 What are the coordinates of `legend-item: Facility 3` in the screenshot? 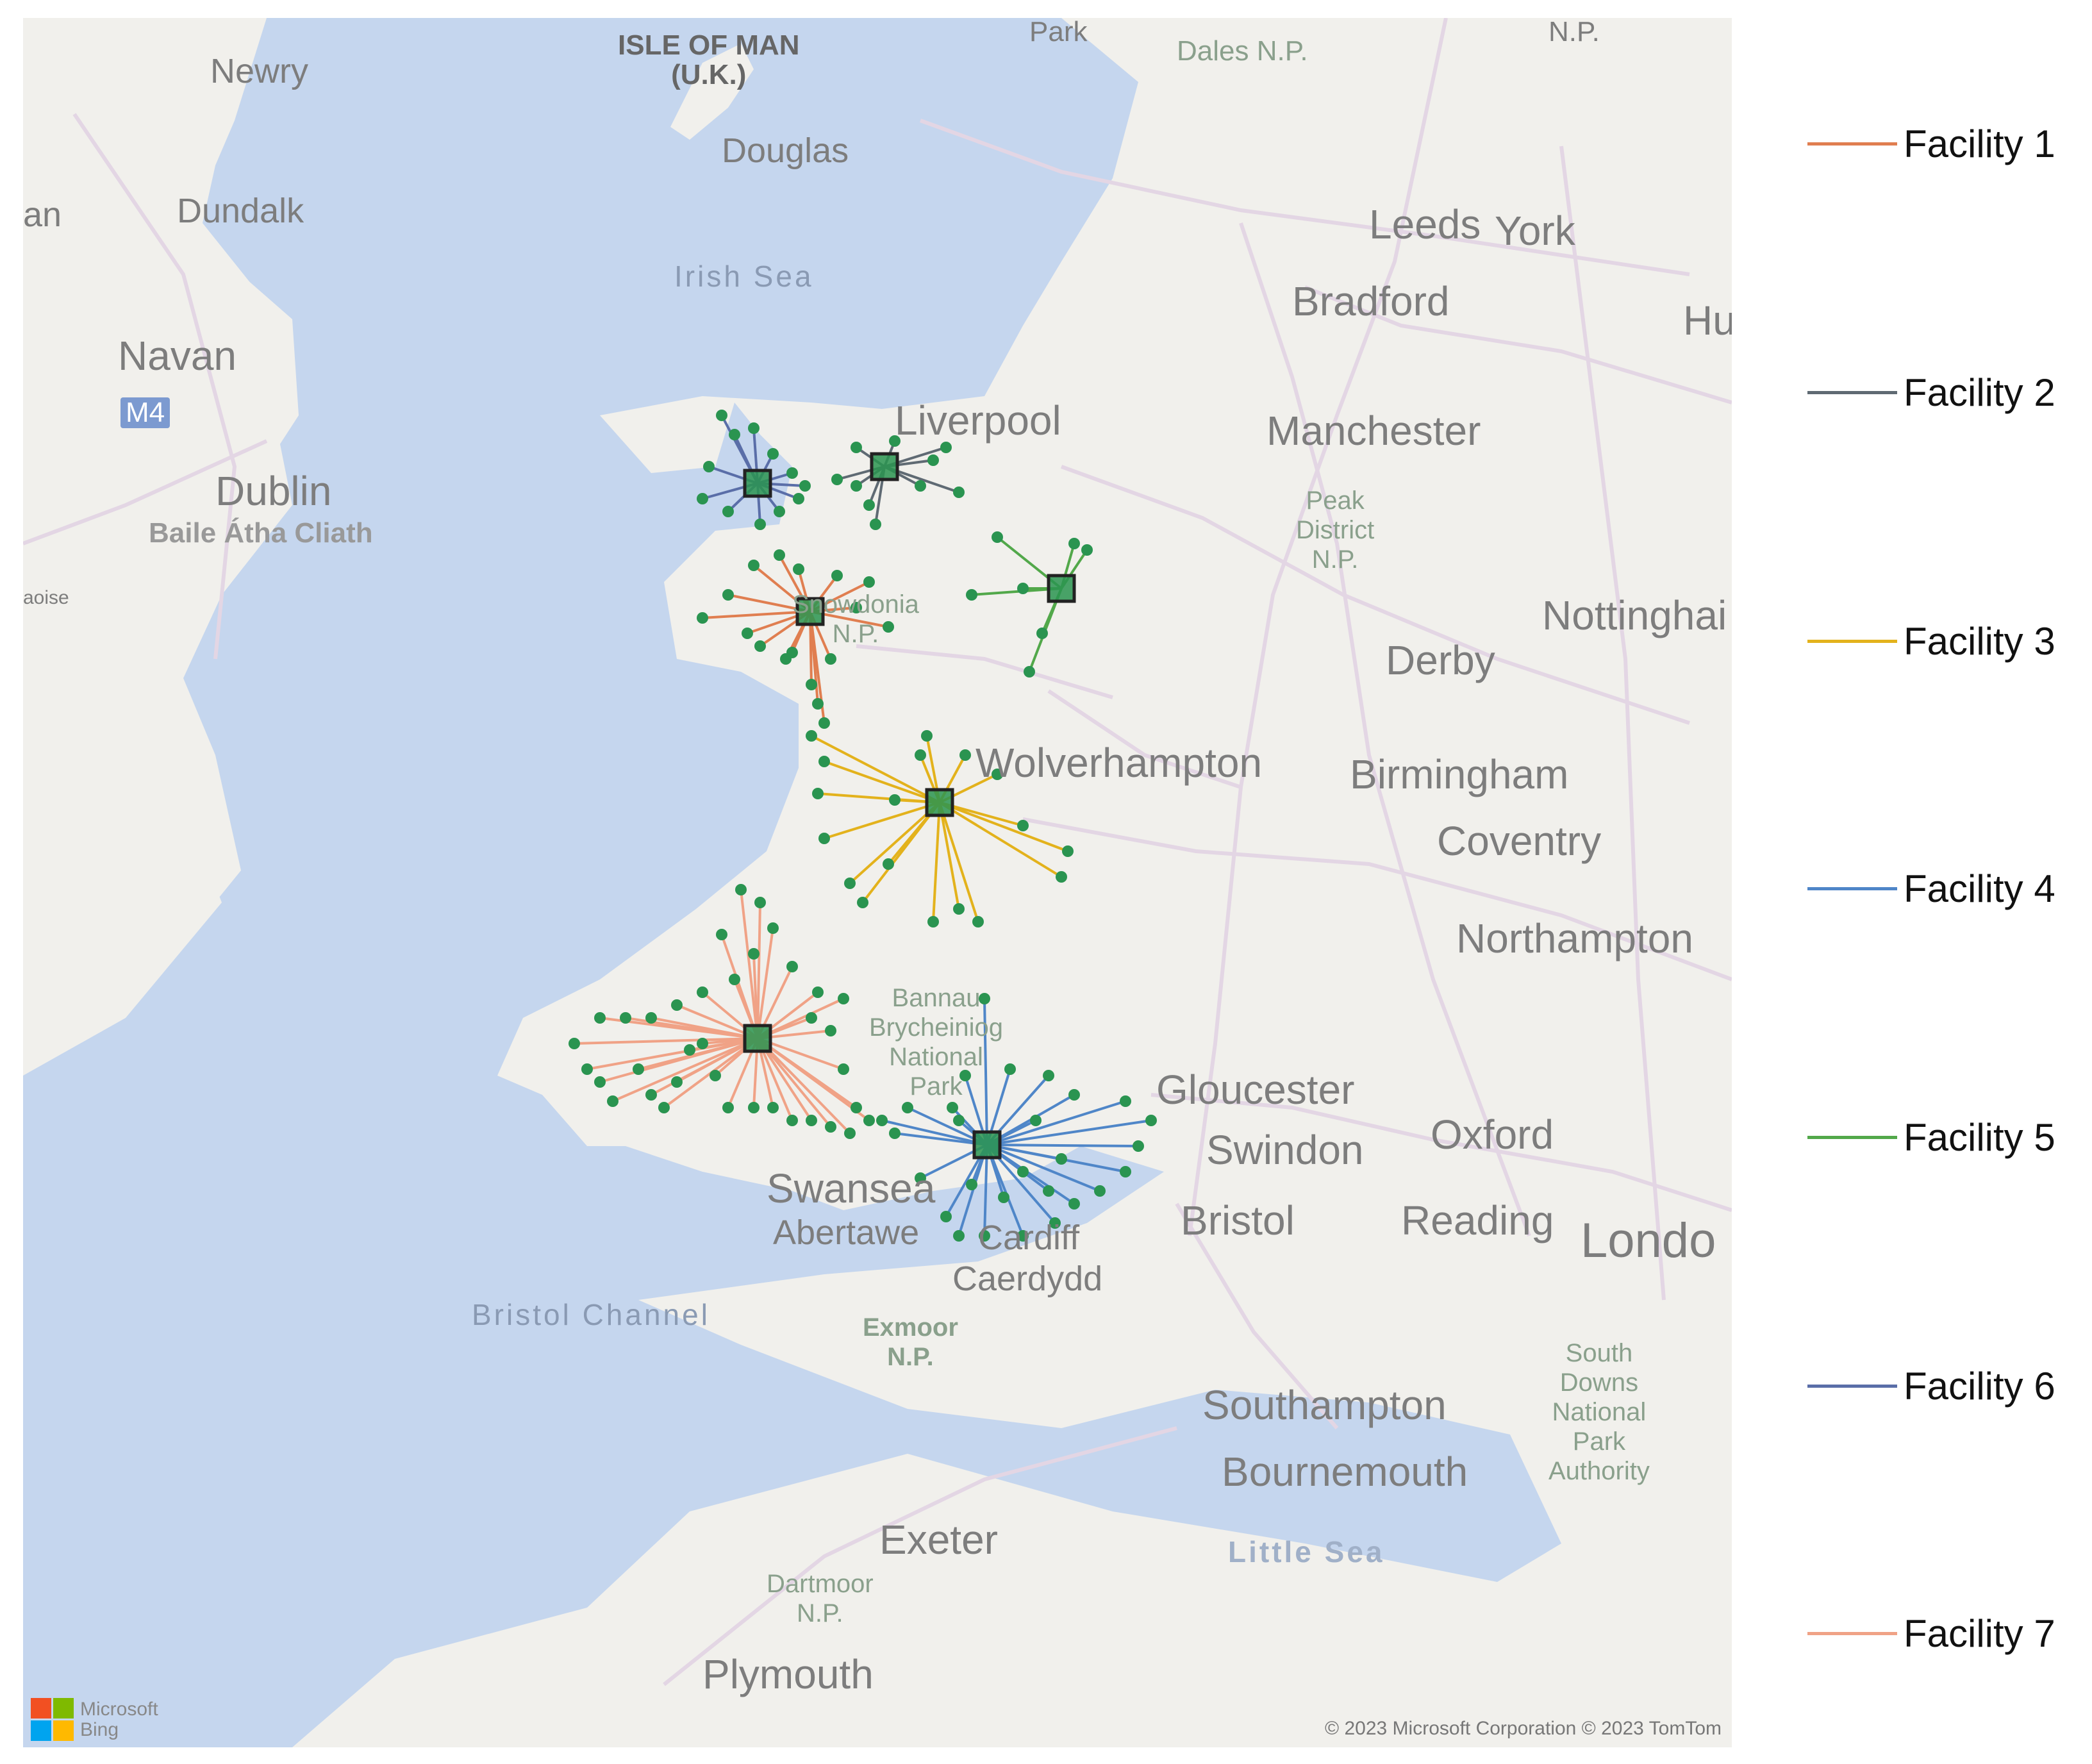 It's located at (1931, 641).